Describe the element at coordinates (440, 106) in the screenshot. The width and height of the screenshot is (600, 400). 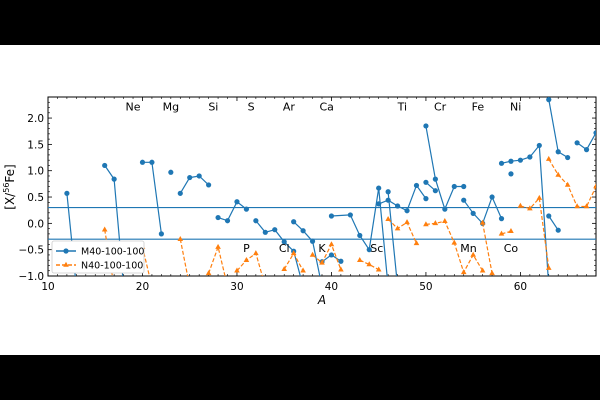
I see `element-label: Cr` at that location.